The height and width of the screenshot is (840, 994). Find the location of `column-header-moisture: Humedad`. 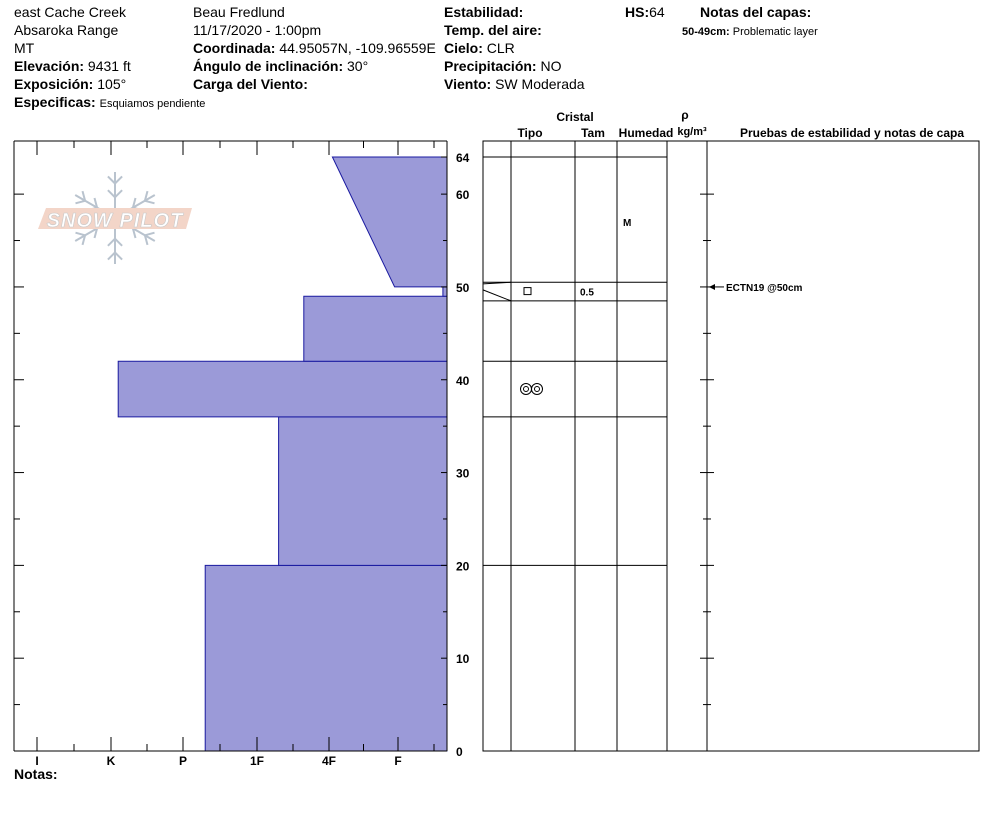

column-header-moisture: Humedad is located at coordinates (646, 133).